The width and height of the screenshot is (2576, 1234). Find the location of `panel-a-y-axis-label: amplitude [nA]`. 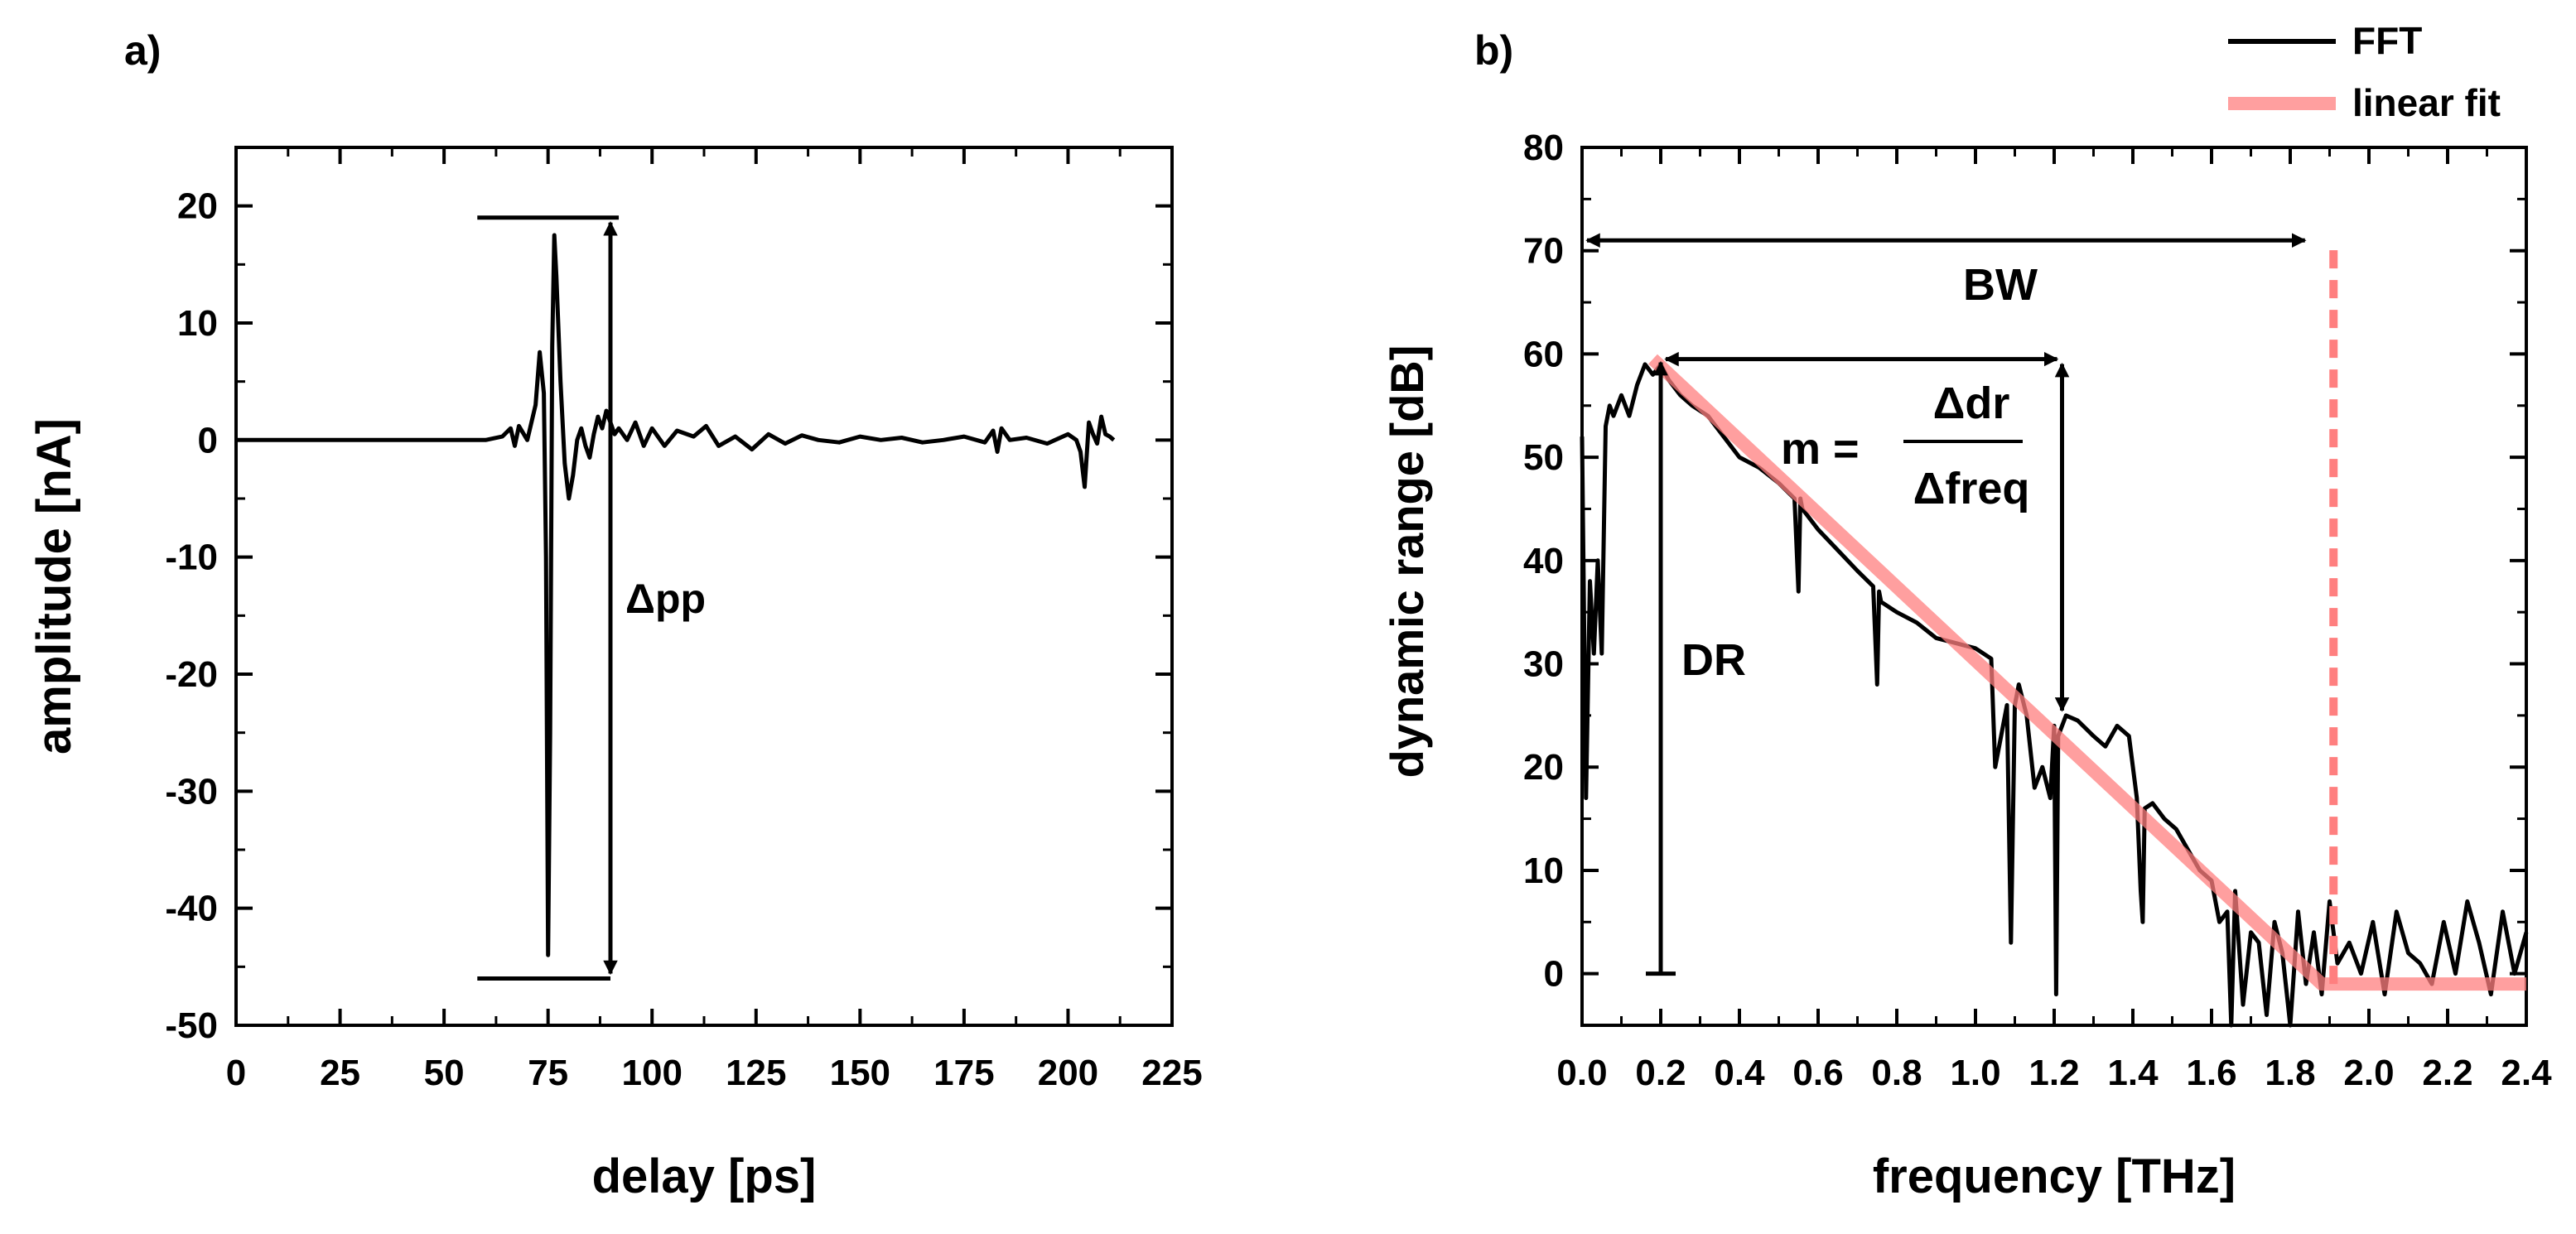

panel-a-y-axis-label: amplitude [nA] is located at coordinates (54, 586).